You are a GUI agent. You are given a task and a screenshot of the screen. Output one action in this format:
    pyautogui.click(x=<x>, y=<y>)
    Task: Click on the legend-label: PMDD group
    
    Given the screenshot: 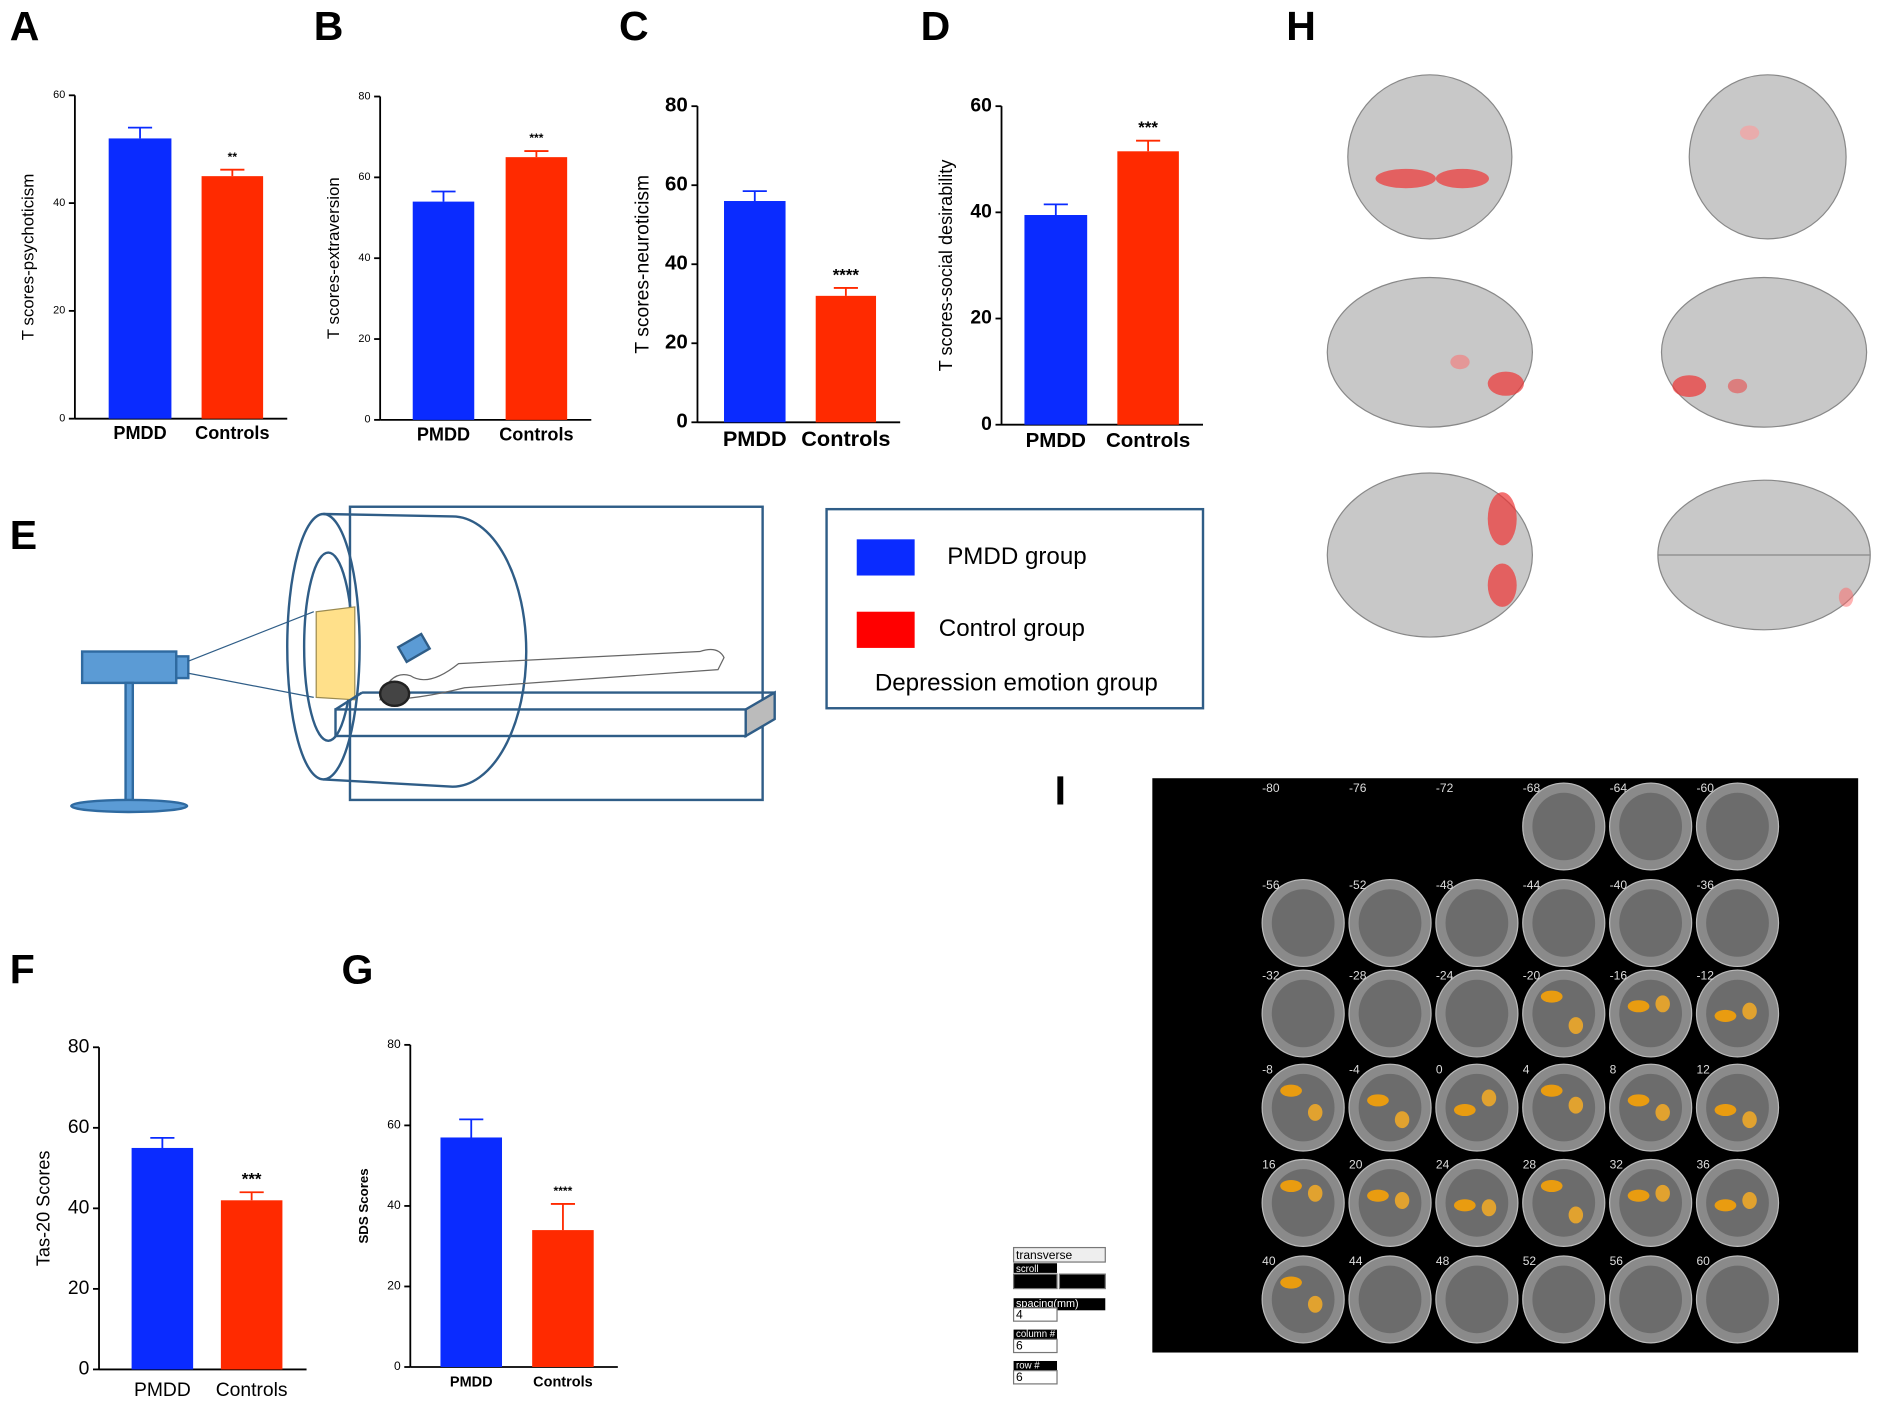 What is the action you would take?
    pyautogui.click(x=1016, y=556)
    